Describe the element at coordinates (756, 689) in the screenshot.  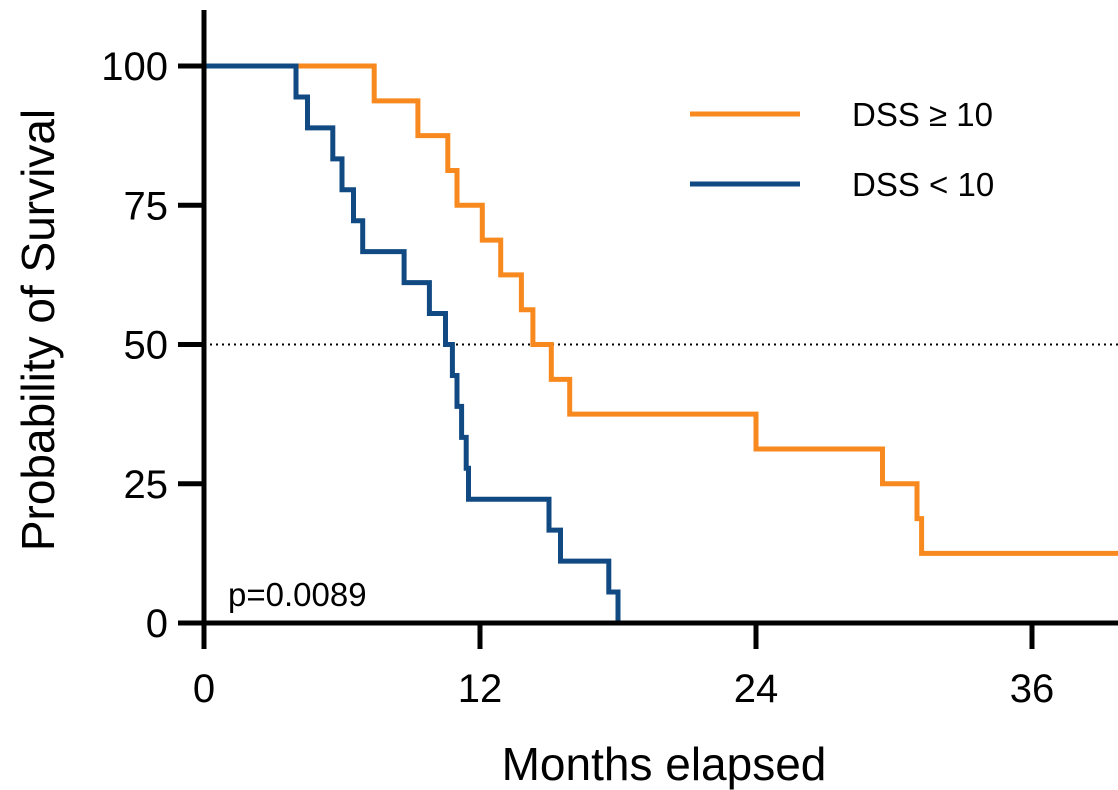
I see `x-tick-label: 24` at that location.